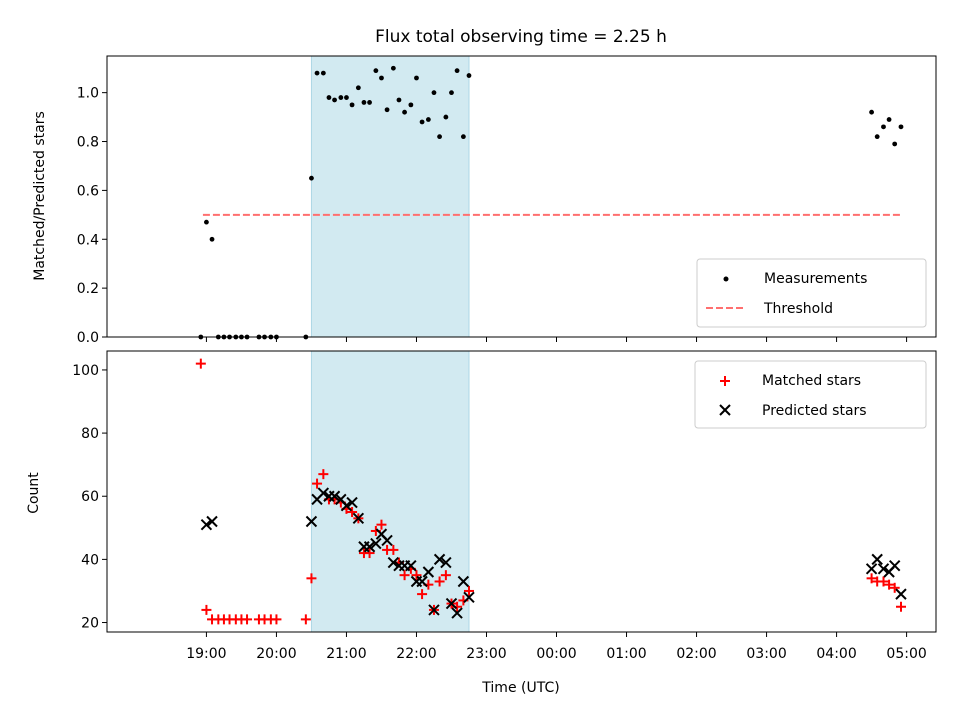  Describe the element at coordinates (521, 37) in the screenshot. I see `chart-title: Flux total observing time = 2.25 h` at that location.